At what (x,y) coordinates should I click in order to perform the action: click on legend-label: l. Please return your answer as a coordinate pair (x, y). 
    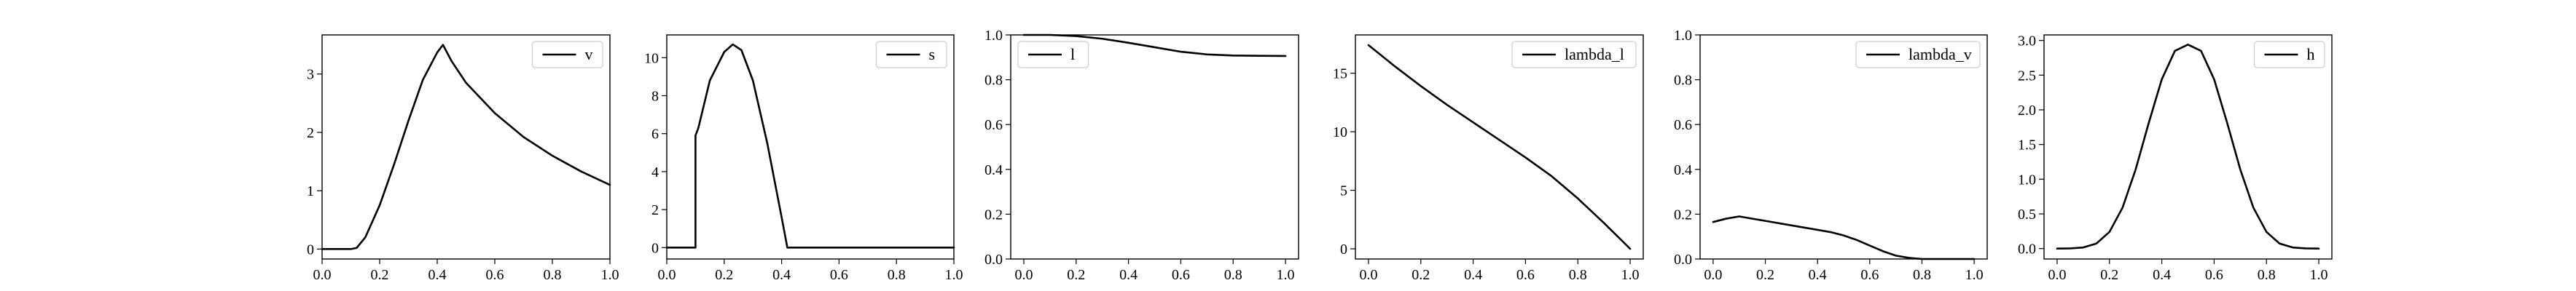
    Looking at the image, I should click on (1072, 54).